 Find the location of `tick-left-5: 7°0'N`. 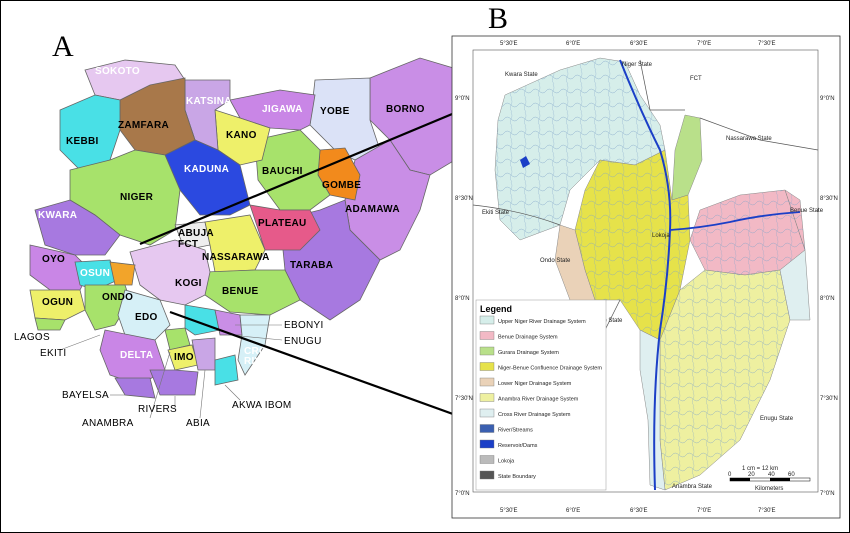

tick-left-5: 7°0'N is located at coordinates (462, 494).